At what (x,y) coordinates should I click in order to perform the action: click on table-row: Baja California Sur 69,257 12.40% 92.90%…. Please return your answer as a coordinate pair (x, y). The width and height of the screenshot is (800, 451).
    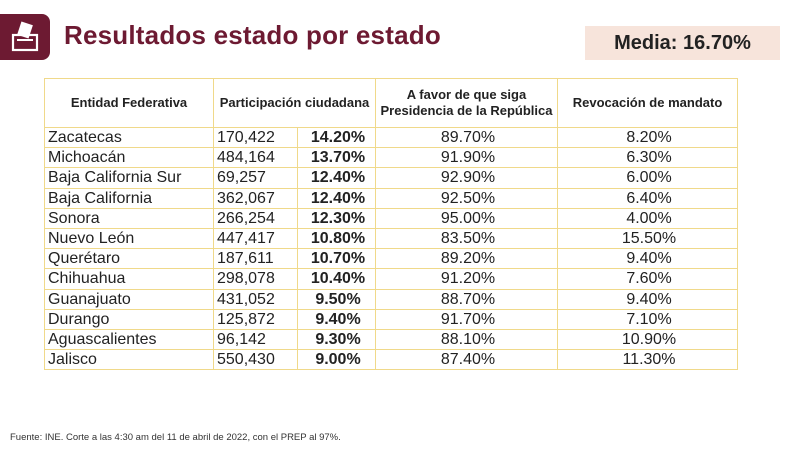
    Looking at the image, I should click on (391, 178).